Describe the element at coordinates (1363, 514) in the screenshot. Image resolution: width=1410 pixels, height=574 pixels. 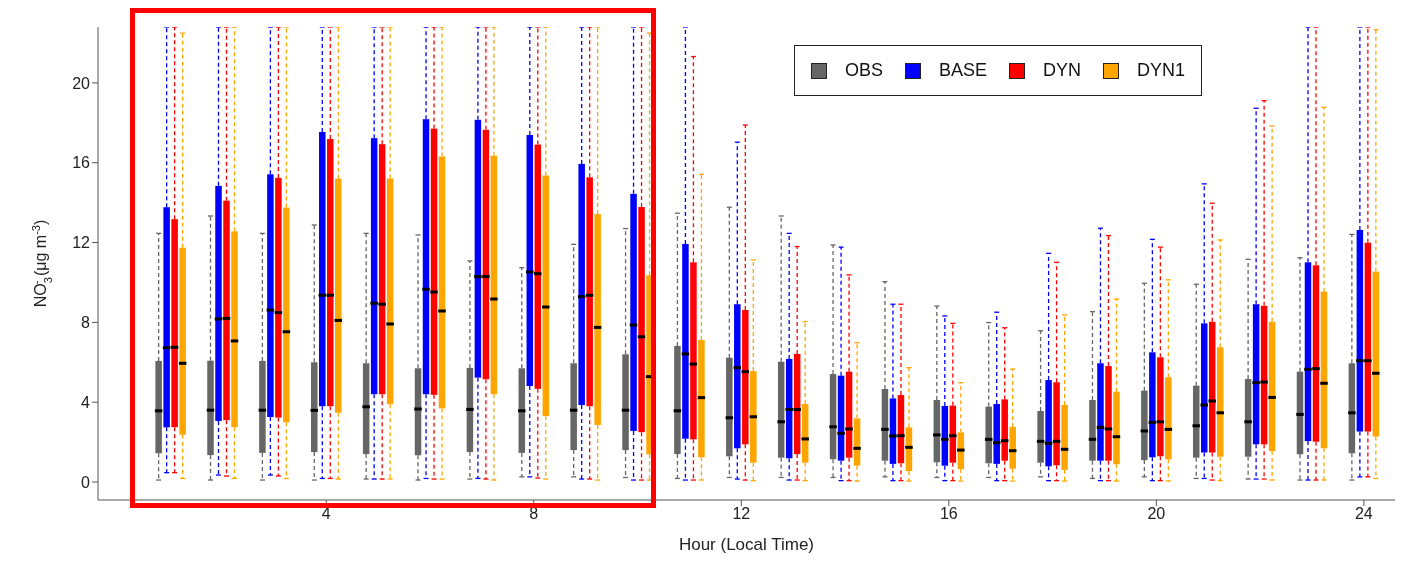
I see `x-tick-label: 24` at that location.